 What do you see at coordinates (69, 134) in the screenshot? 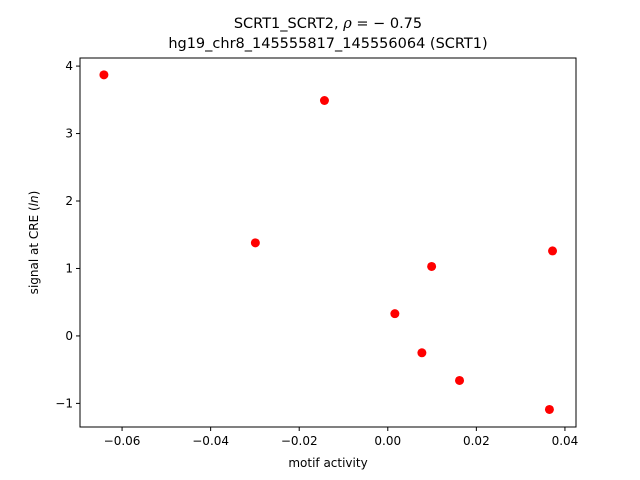
I see `y-tick-label: 3` at bounding box center [69, 134].